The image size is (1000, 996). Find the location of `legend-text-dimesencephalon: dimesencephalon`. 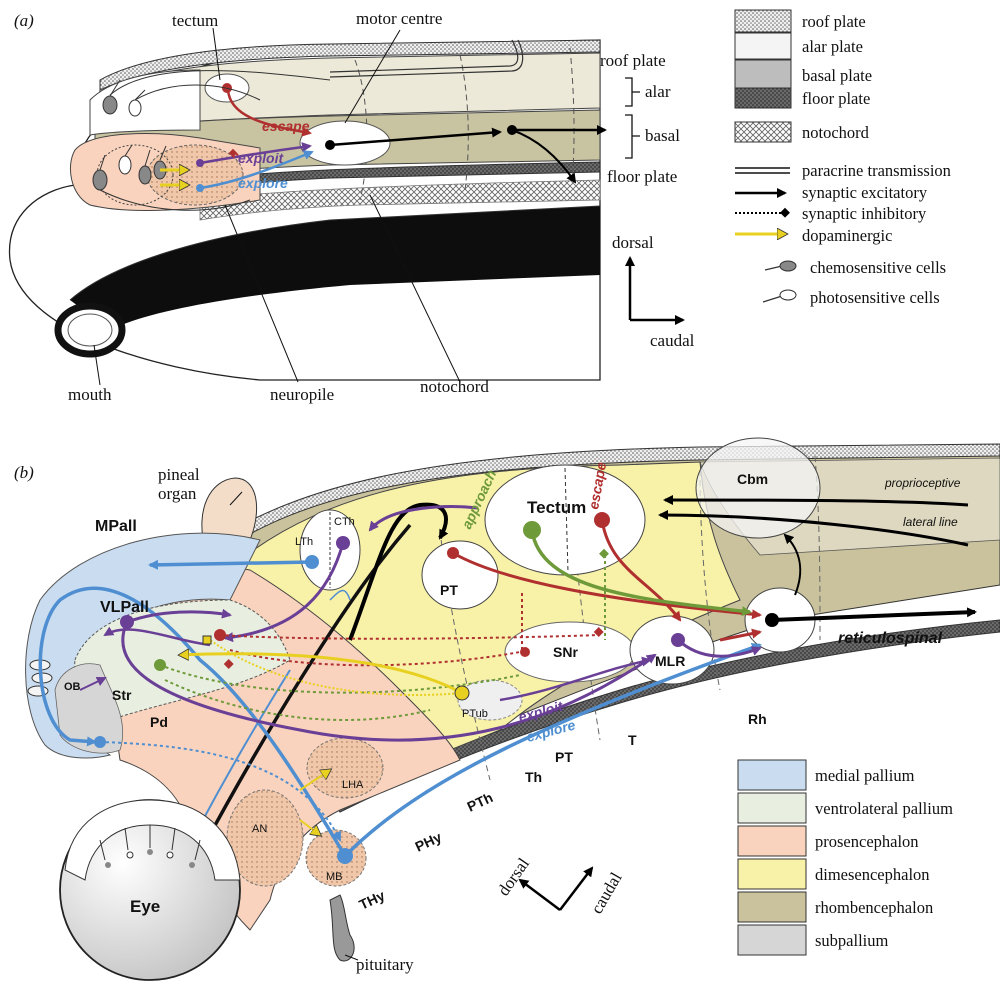

legend-text-dimesencephalon: dimesencephalon is located at coordinates (872, 874).